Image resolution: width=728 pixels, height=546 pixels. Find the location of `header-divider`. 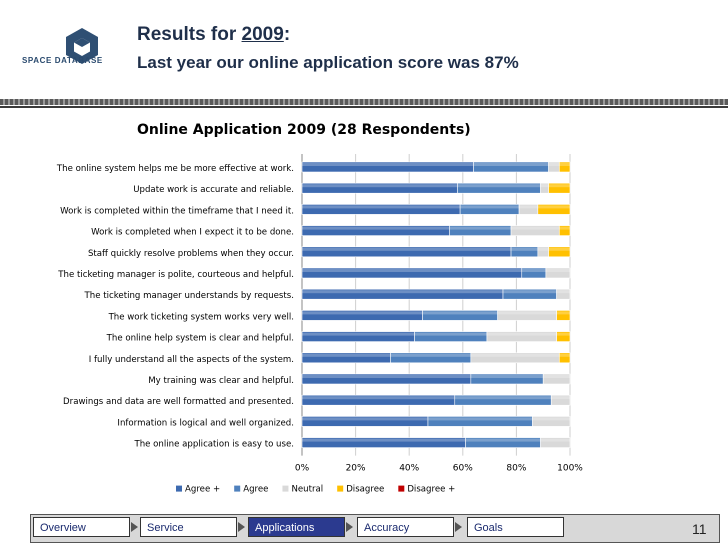

header-divider is located at coordinates (364, 102).